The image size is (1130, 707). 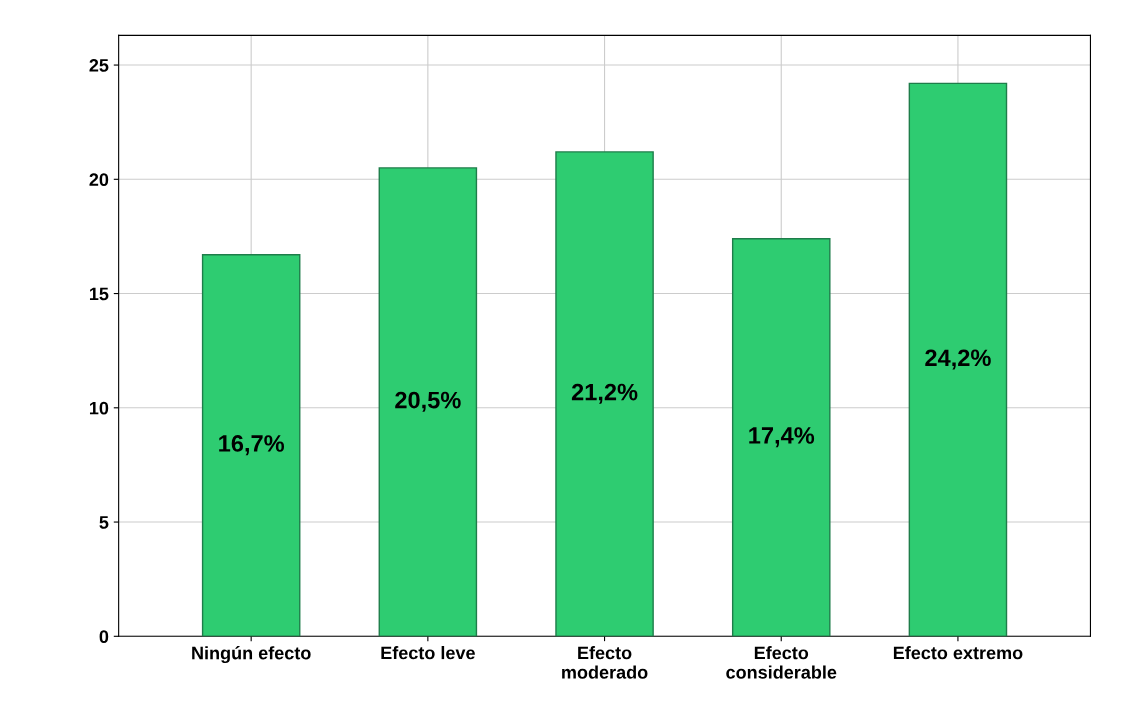 I want to click on data-label: 16,7%, so click(x=252, y=445).